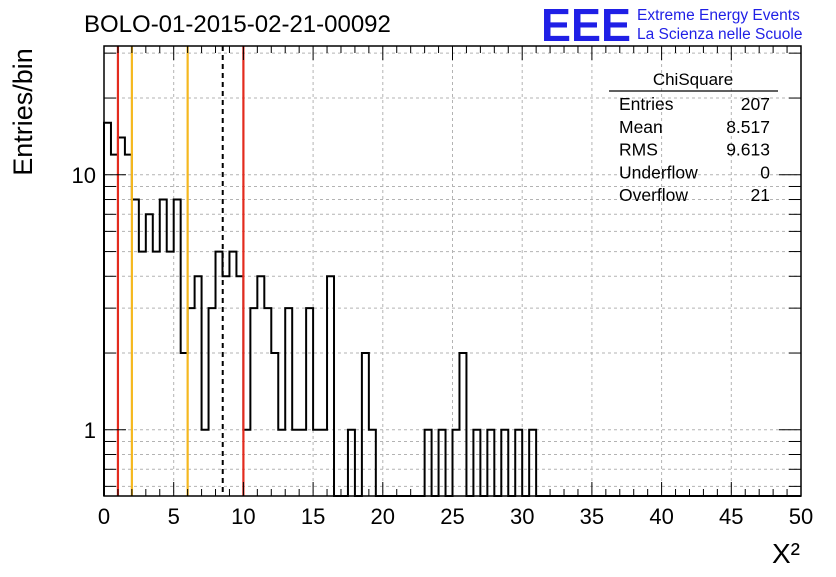 The image size is (836, 577). What do you see at coordinates (243, 516) in the screenshot?
I see `x-tick-label: 10` at bounding box center [243, 516].